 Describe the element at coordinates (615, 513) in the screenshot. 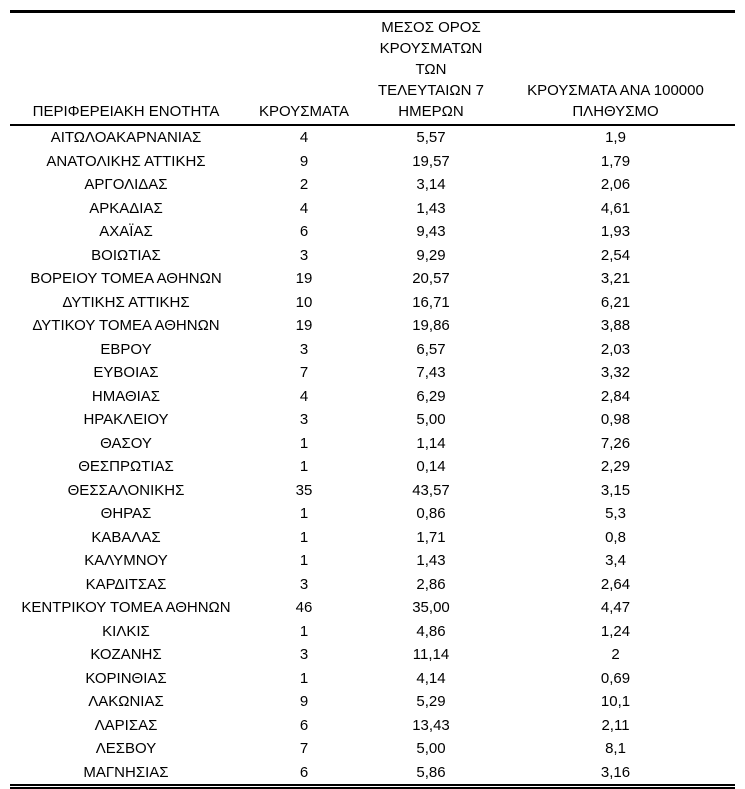

I see `per-100000-cell: 5,3` at that location.